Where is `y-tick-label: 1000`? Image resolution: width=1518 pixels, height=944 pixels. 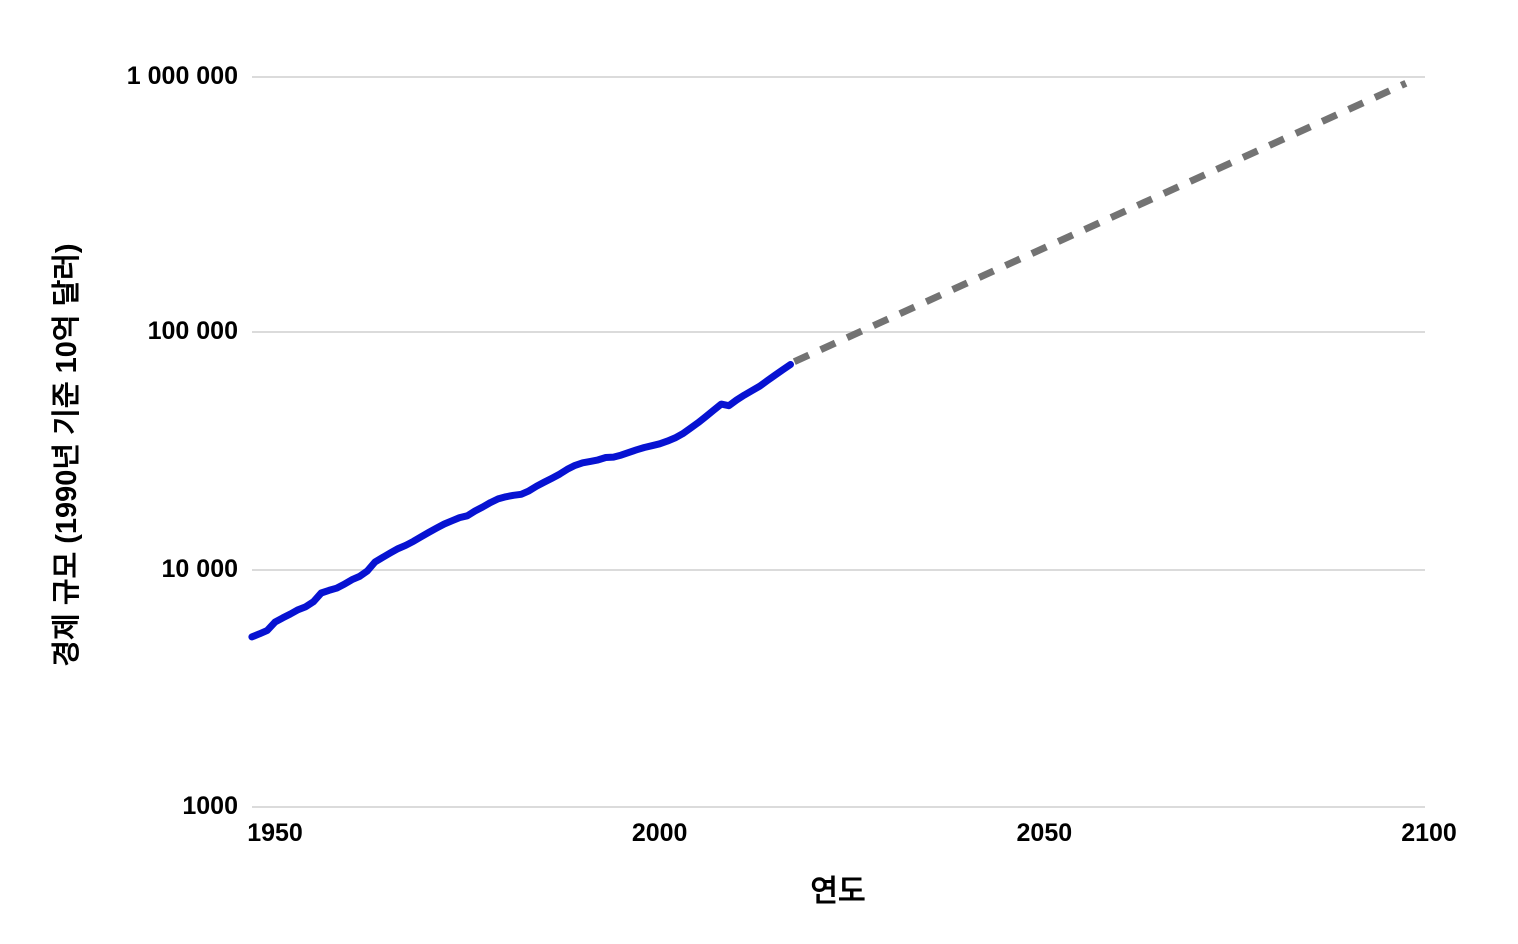
y-tick-label: 1000 is located at coordinates (210, 806).